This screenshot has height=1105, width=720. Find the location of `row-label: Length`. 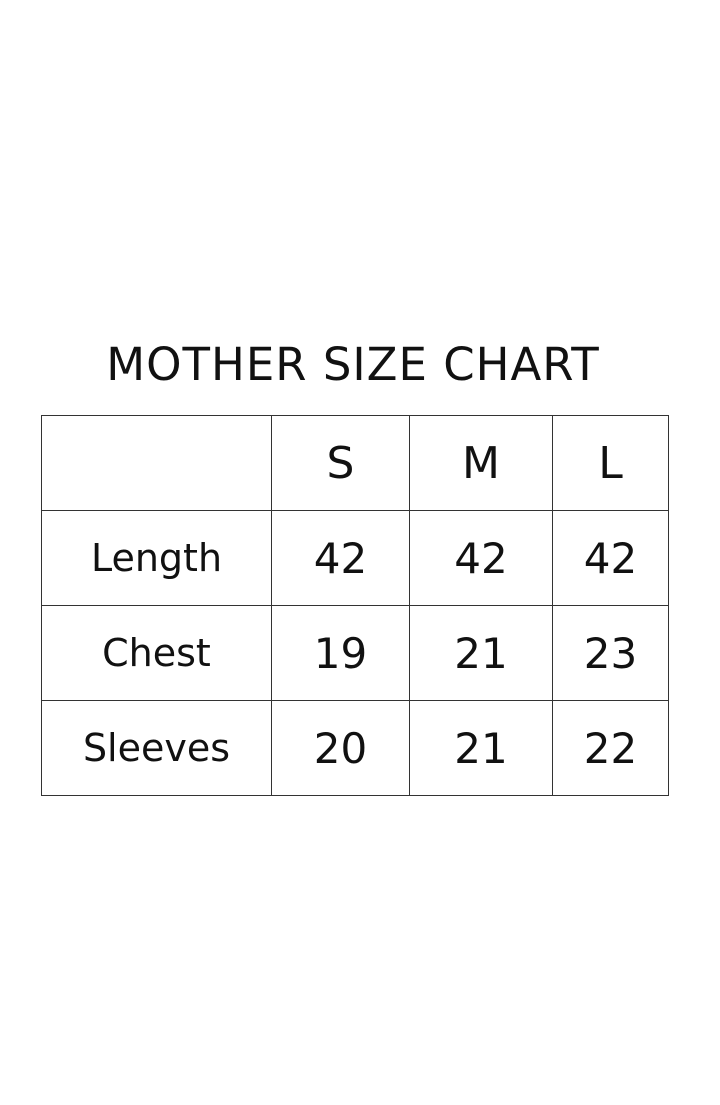

row-label: Length is located at coordinates (156, 558).